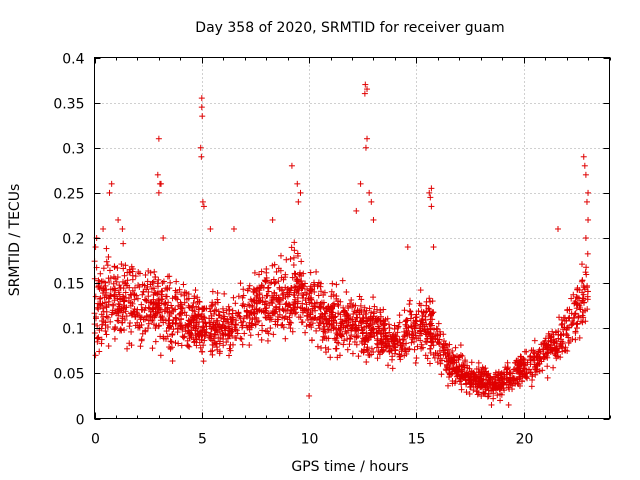 This screenshot has width=640, height=480. What do you see at coordinates (310, 440) in the screenshot?
I see `x-tick-label: 10` at bounding box center [310, 440].